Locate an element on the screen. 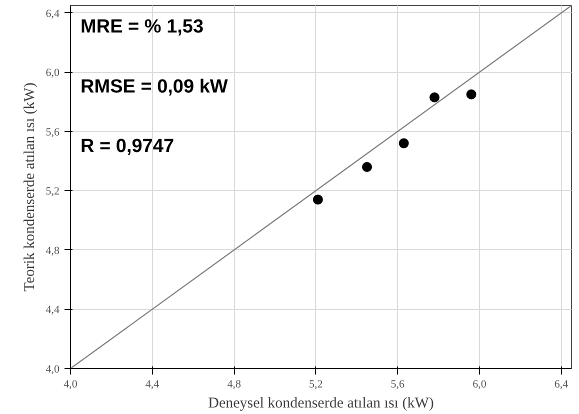  x-tick-label: 5,6 is located at coordinates (398, 384).